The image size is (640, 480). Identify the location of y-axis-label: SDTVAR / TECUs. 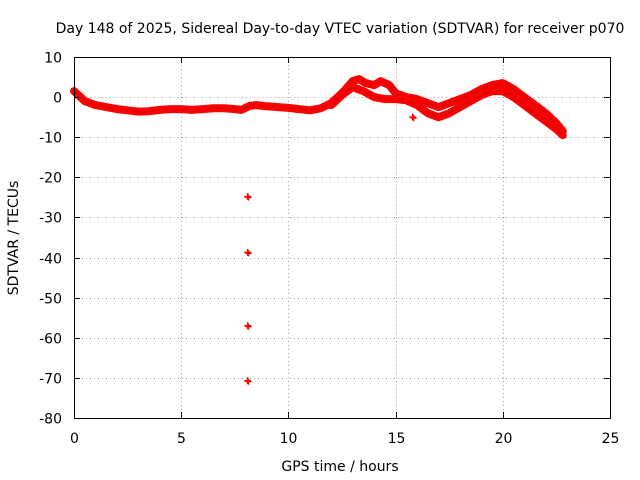
(14, 238).